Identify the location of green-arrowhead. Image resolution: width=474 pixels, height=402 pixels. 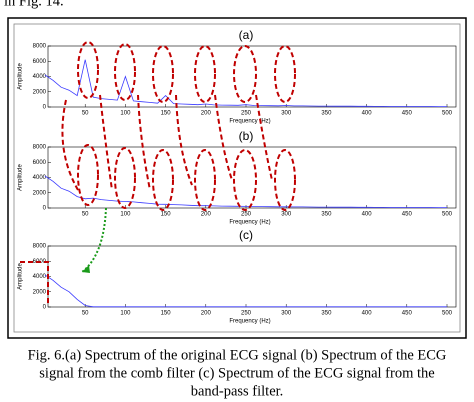
(86, 269).